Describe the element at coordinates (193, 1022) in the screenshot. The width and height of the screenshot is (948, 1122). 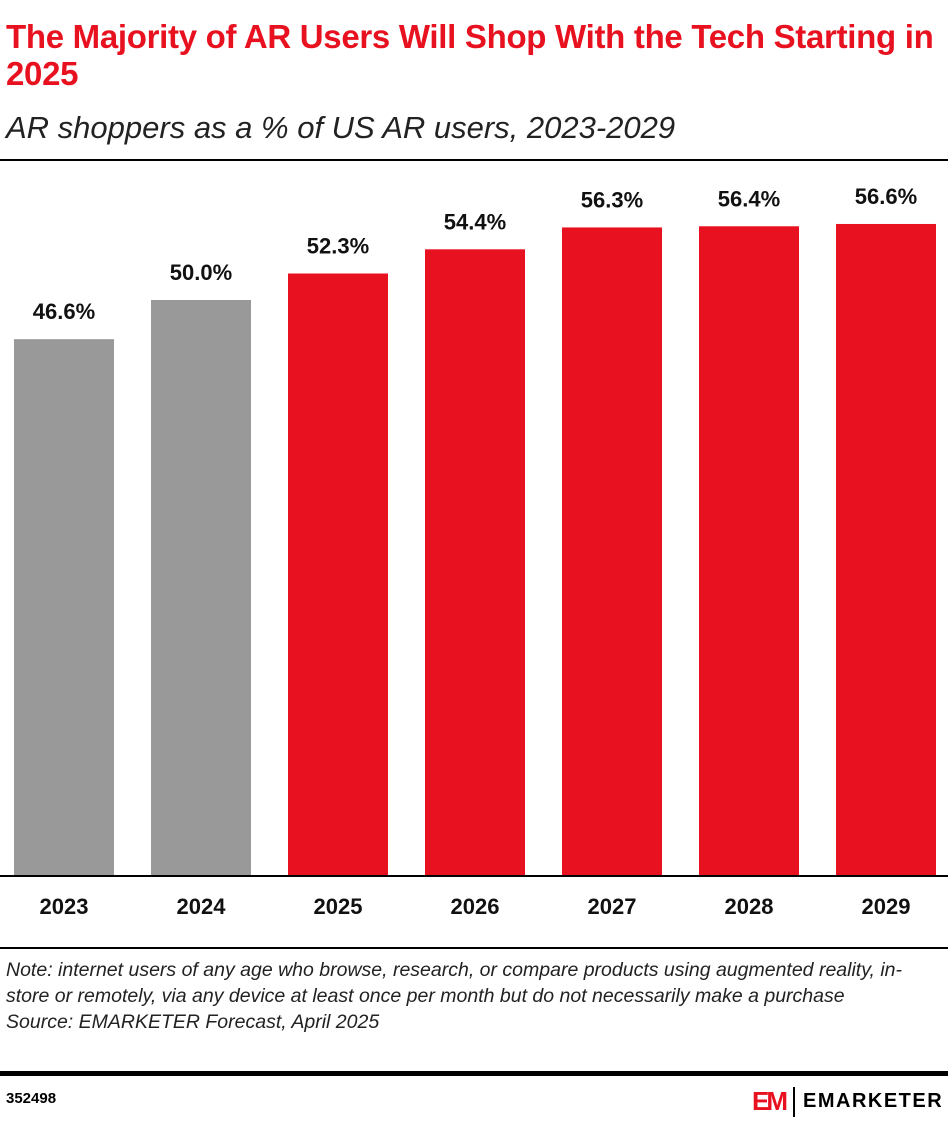
I see `source-text: Source: EMARKETER Forecast, April 2025` at that location.